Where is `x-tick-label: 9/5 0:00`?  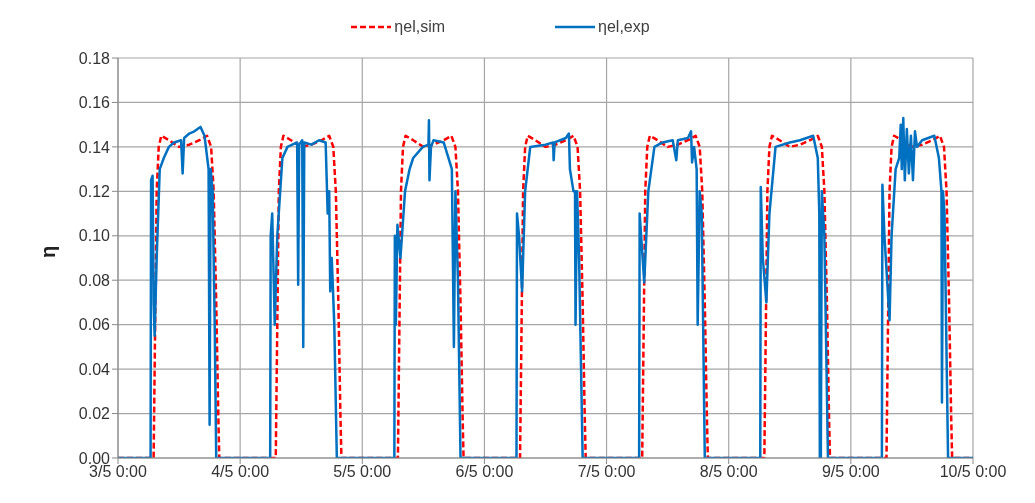 x-tick-label: 9/5 0:00 is located at coordinates (850, 472).